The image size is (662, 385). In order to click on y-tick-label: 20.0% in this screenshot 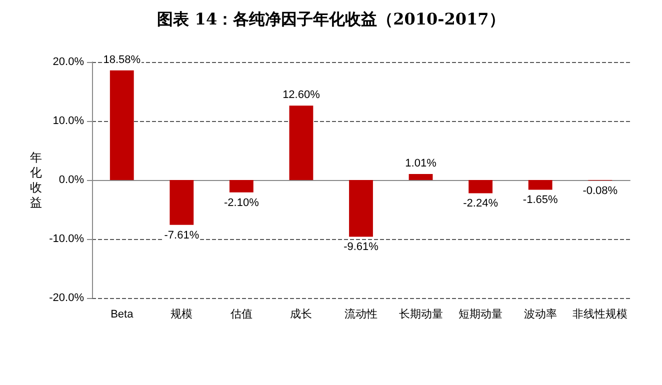, I will do `click(68, 62)`.